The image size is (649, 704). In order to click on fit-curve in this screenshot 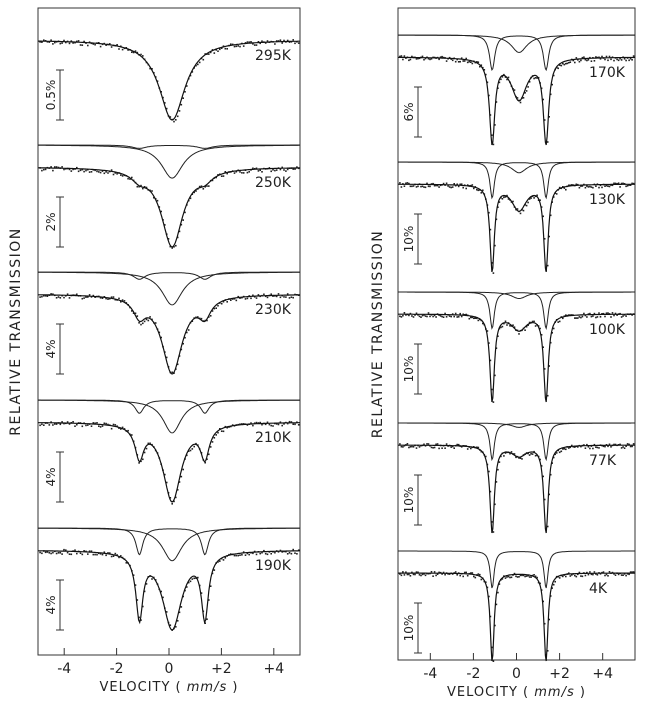, I will do `click(169, 462)`.